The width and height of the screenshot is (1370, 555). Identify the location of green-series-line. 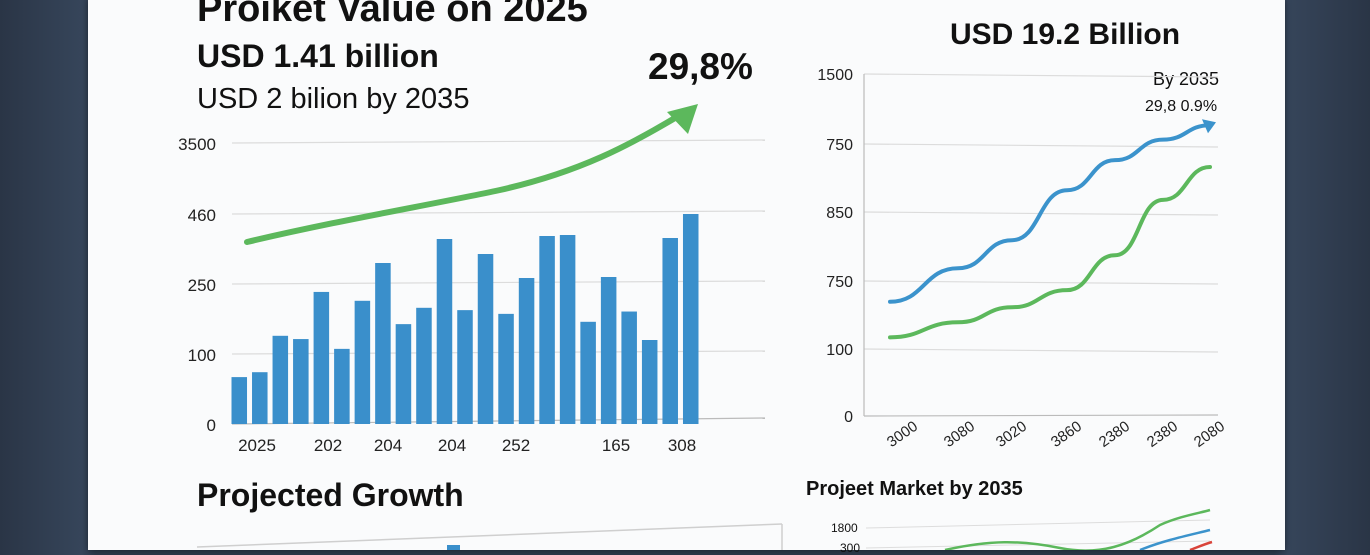
(1050, 252).